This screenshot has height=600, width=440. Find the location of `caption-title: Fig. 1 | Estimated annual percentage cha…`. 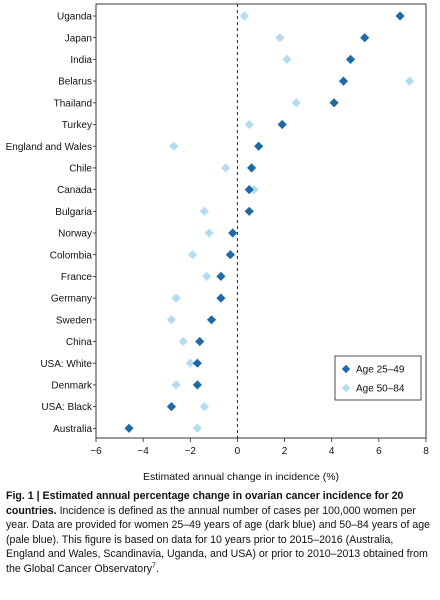

caption-title: Fig. 1 | Estimated annual percentage cha… is located at coordinates (205, 503).